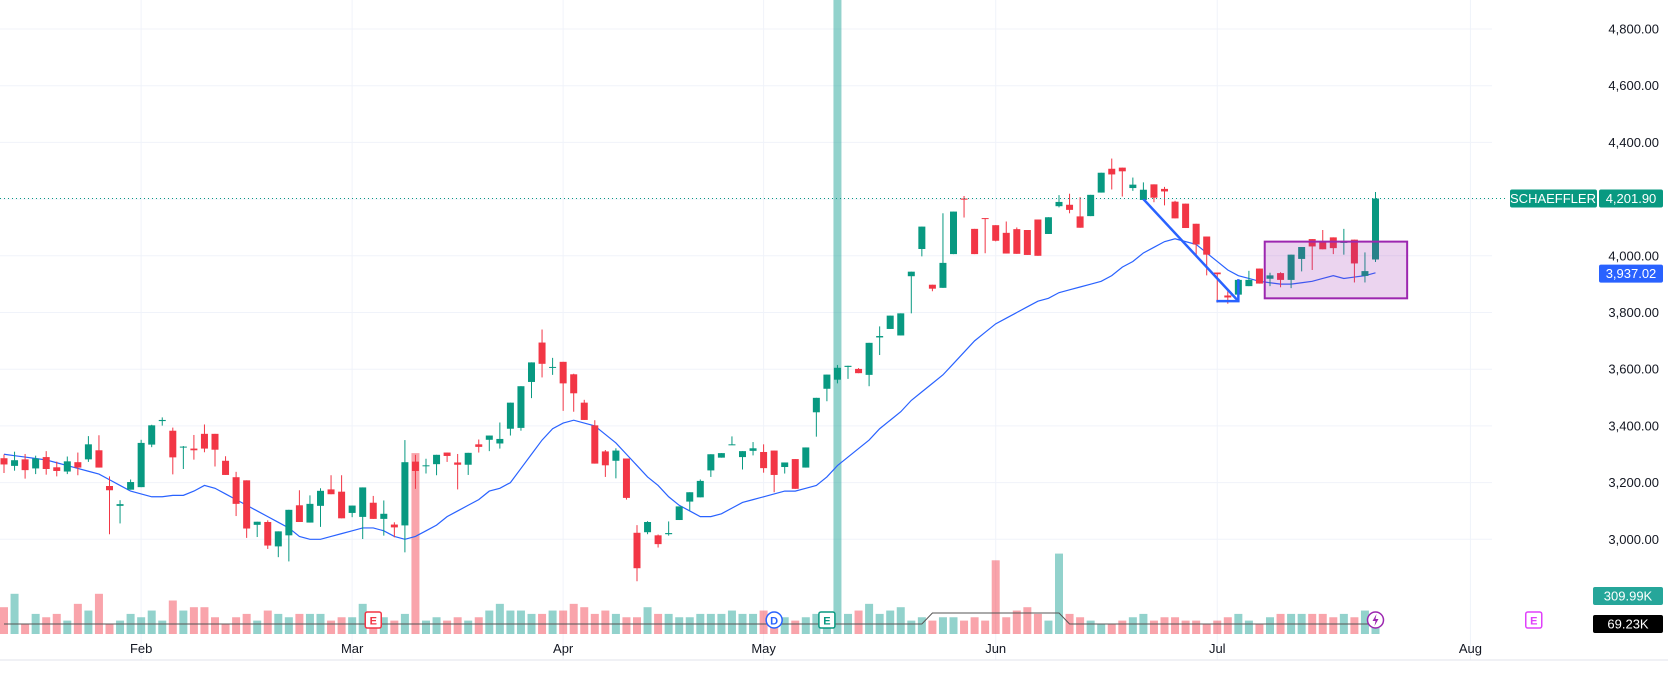 The image size is (1668, 695). Describe the element at coordinates (1336, 270) in the screenshot. I see `range-box` at that location.